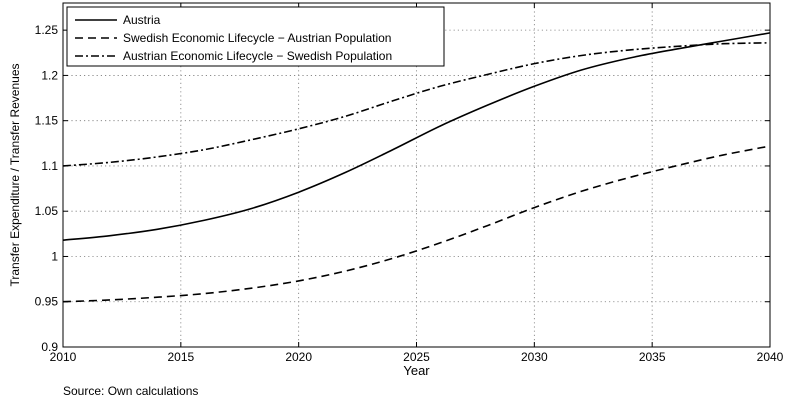 The image size is (786, 403). What do you see at coordinates (131, 391) in the screenshot?
I see `source-note: Source: Own calculations` at bounding box center [131, 391].